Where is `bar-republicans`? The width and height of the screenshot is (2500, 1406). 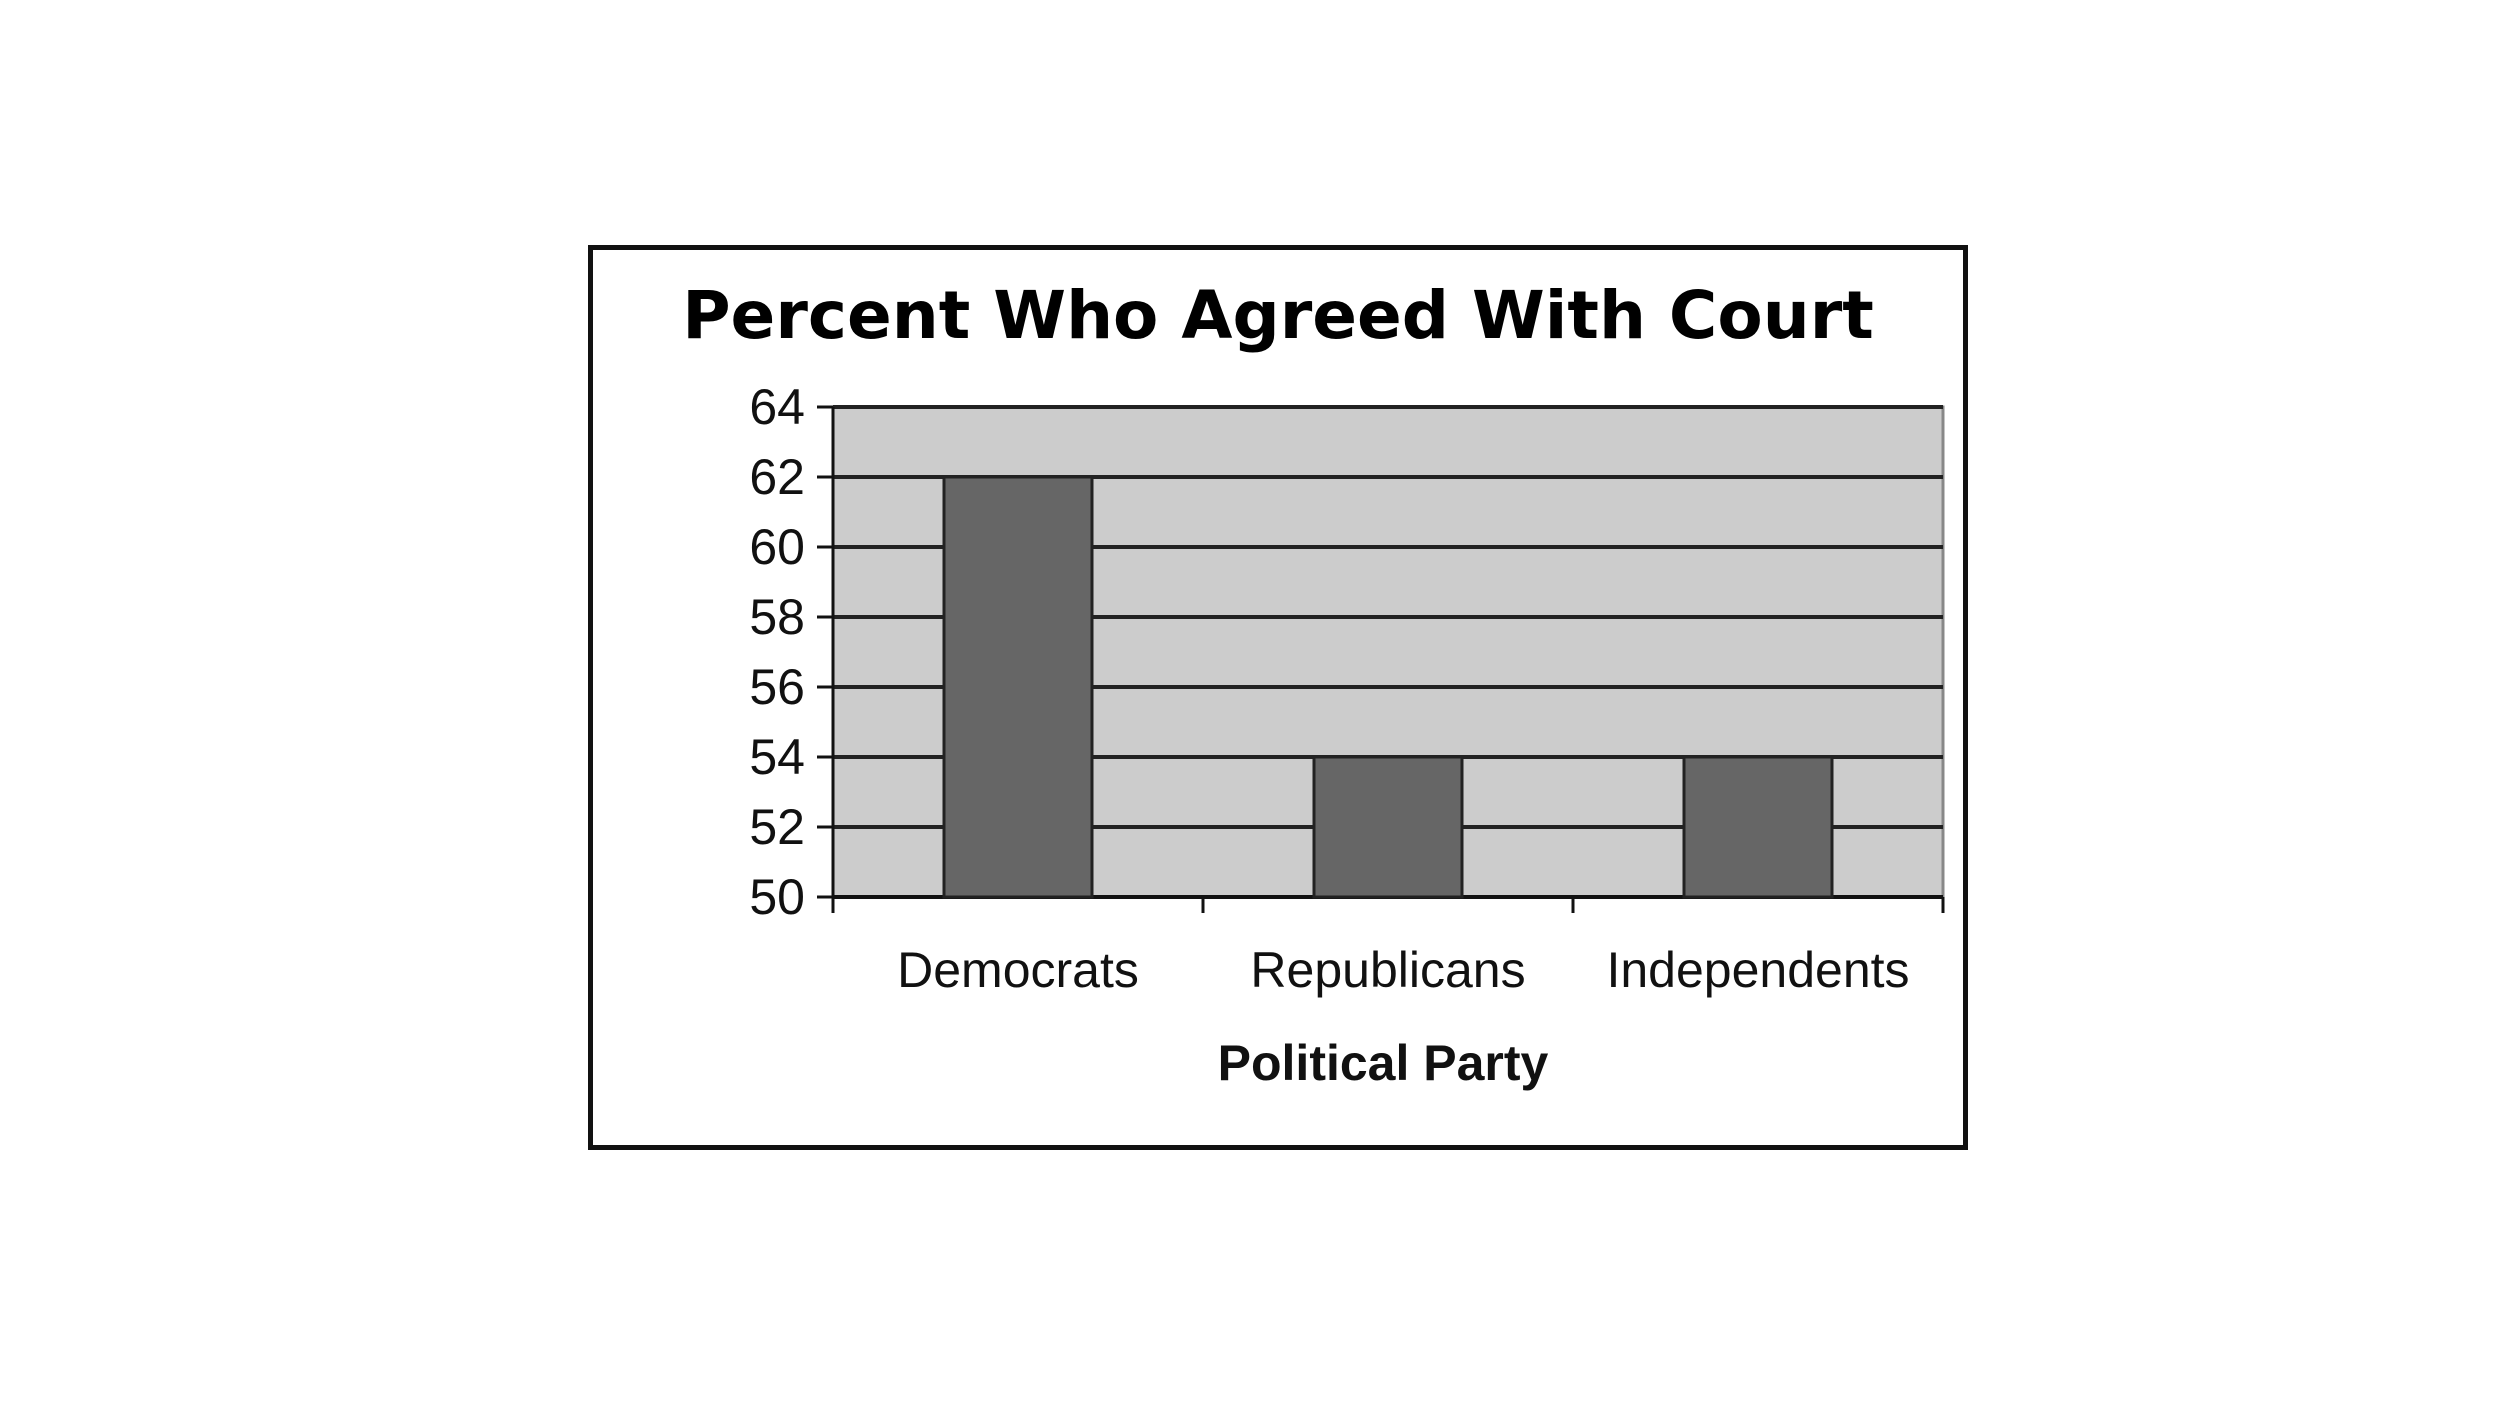 bar-republicans is located at coordinates (1388, 827).